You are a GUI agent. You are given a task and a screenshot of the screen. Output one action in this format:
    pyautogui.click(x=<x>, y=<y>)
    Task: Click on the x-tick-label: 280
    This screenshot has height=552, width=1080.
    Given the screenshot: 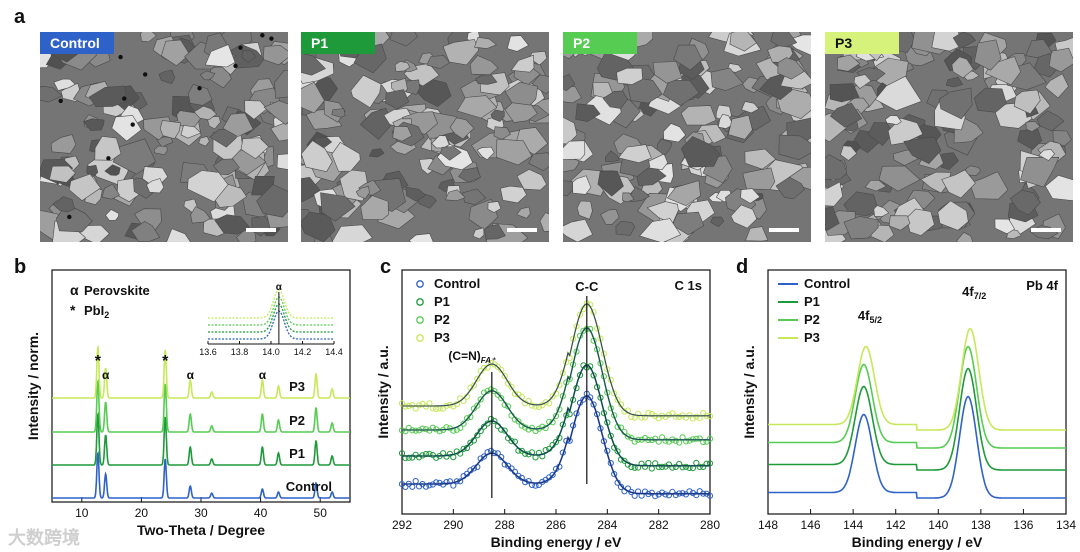 What is the action you would take?
    pyautogui.click(x=710, y=525)
    